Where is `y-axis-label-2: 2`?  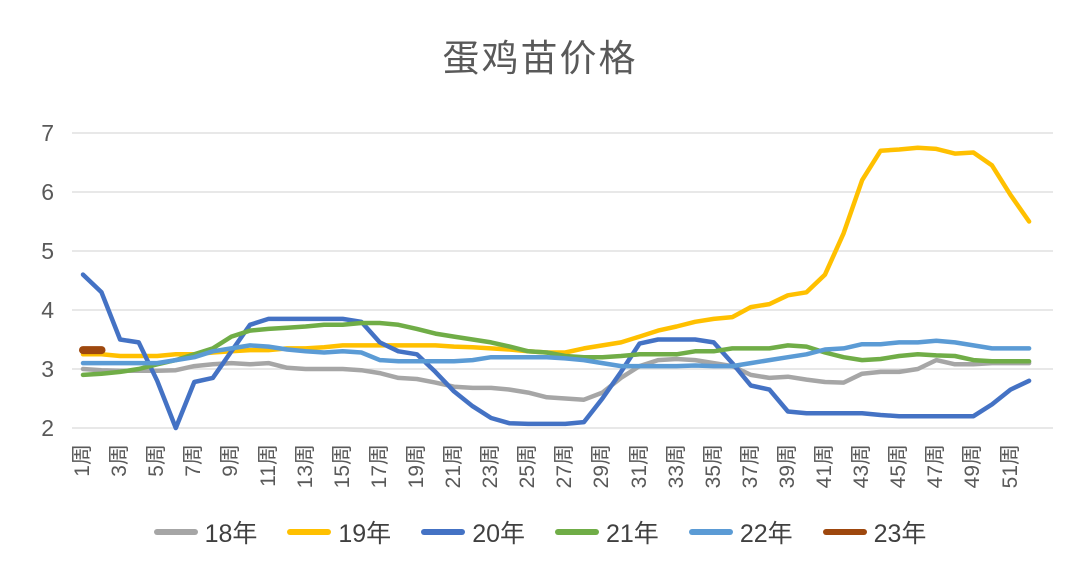 y-axis-label-2: 2 is located at coordinates (47, 428).